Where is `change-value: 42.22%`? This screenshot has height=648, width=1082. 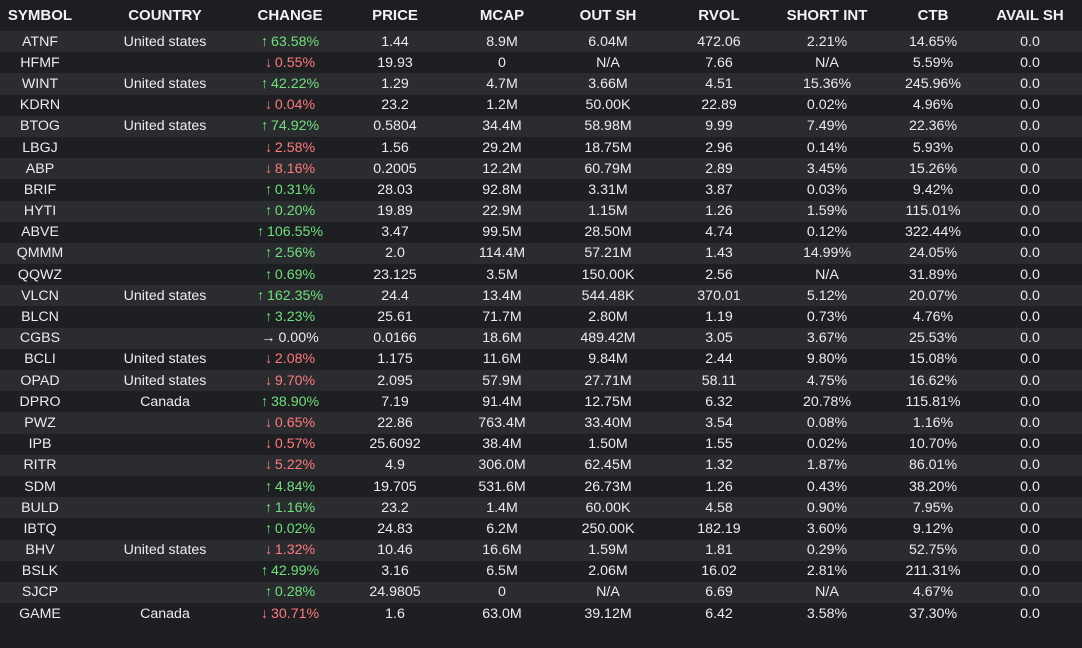
change-value: 42.22% is located at coordinates (295, 83).